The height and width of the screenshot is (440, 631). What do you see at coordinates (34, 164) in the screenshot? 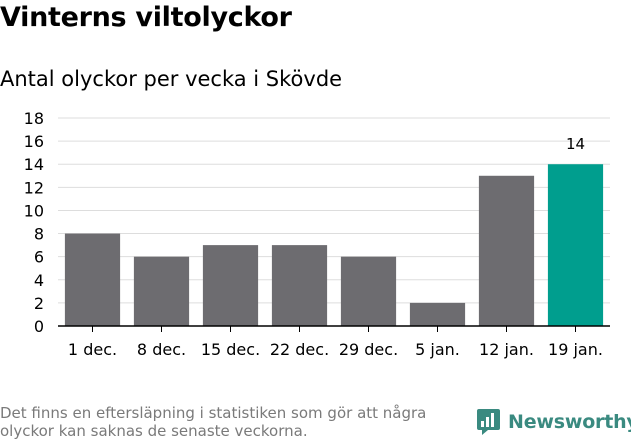
I see `y-tick-label: 14` at bounding box center [34, 164].